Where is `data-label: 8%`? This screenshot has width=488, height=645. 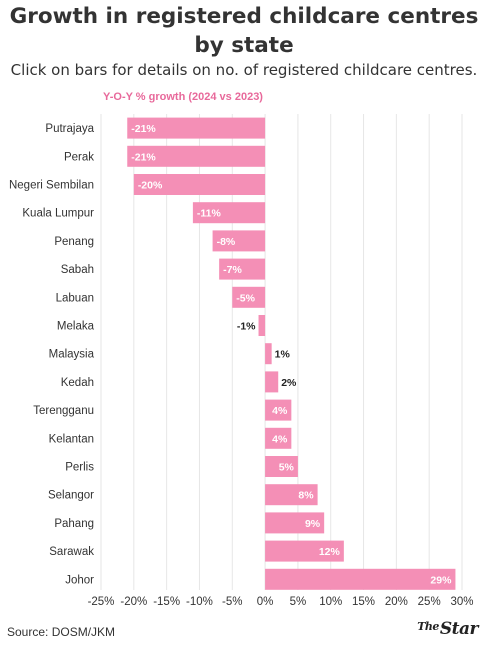 data-label: 8% is located at coordinates (306, 496).